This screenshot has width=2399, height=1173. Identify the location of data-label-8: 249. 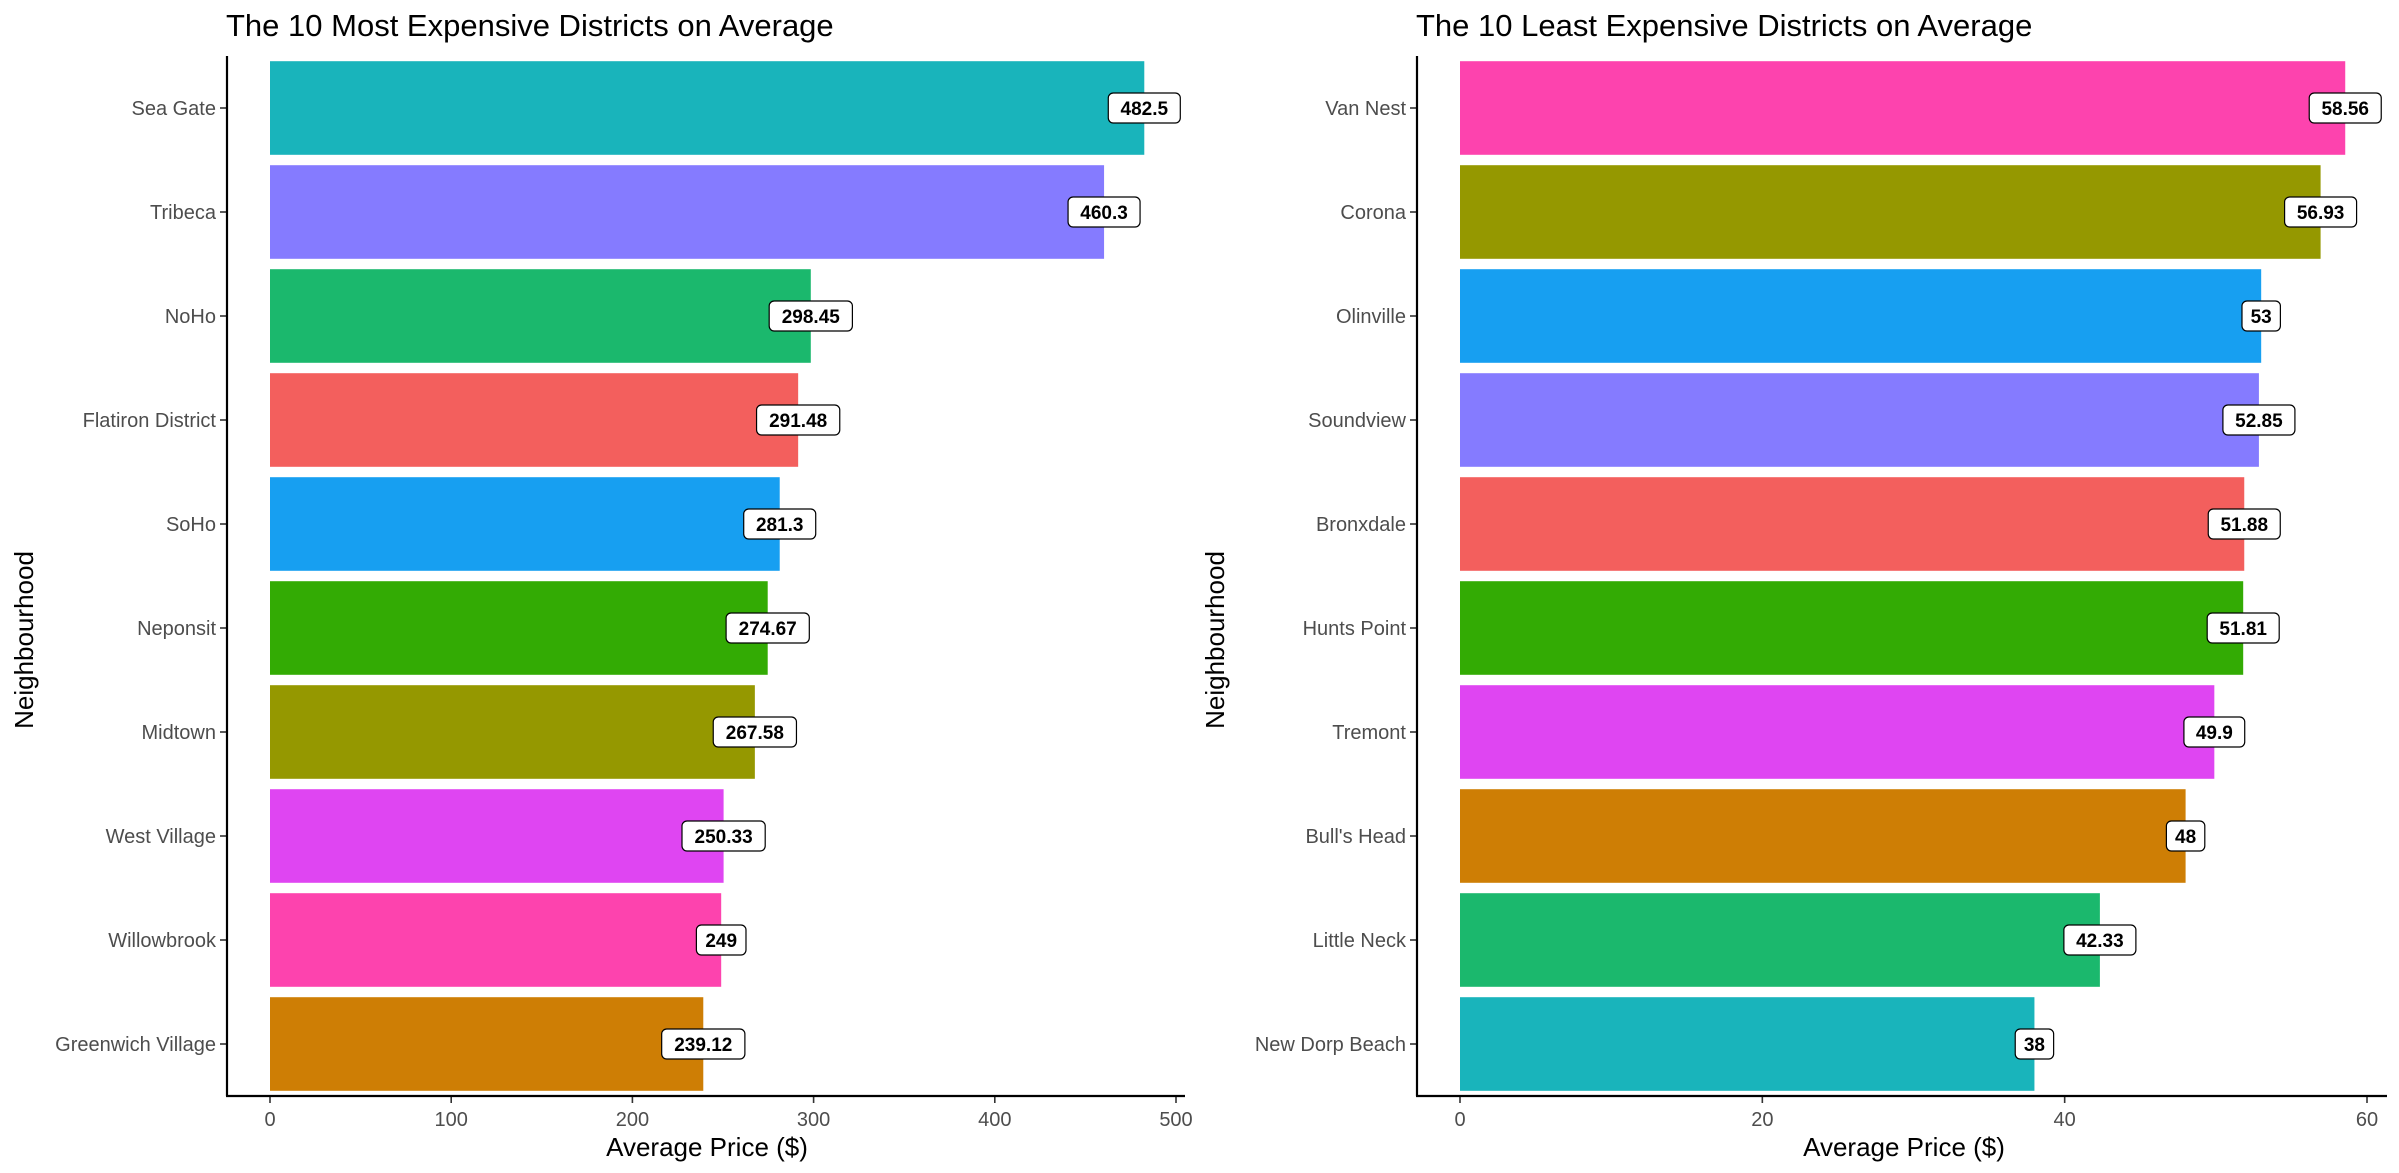
(721, 940).